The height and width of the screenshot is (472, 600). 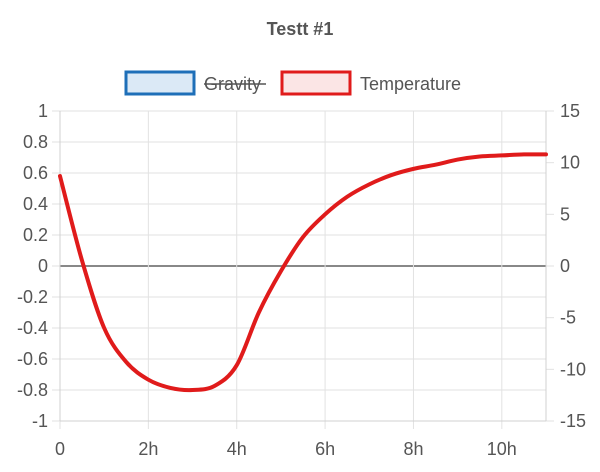 I want to click on x-tick-label: 8h, so click(x=413, y=449).